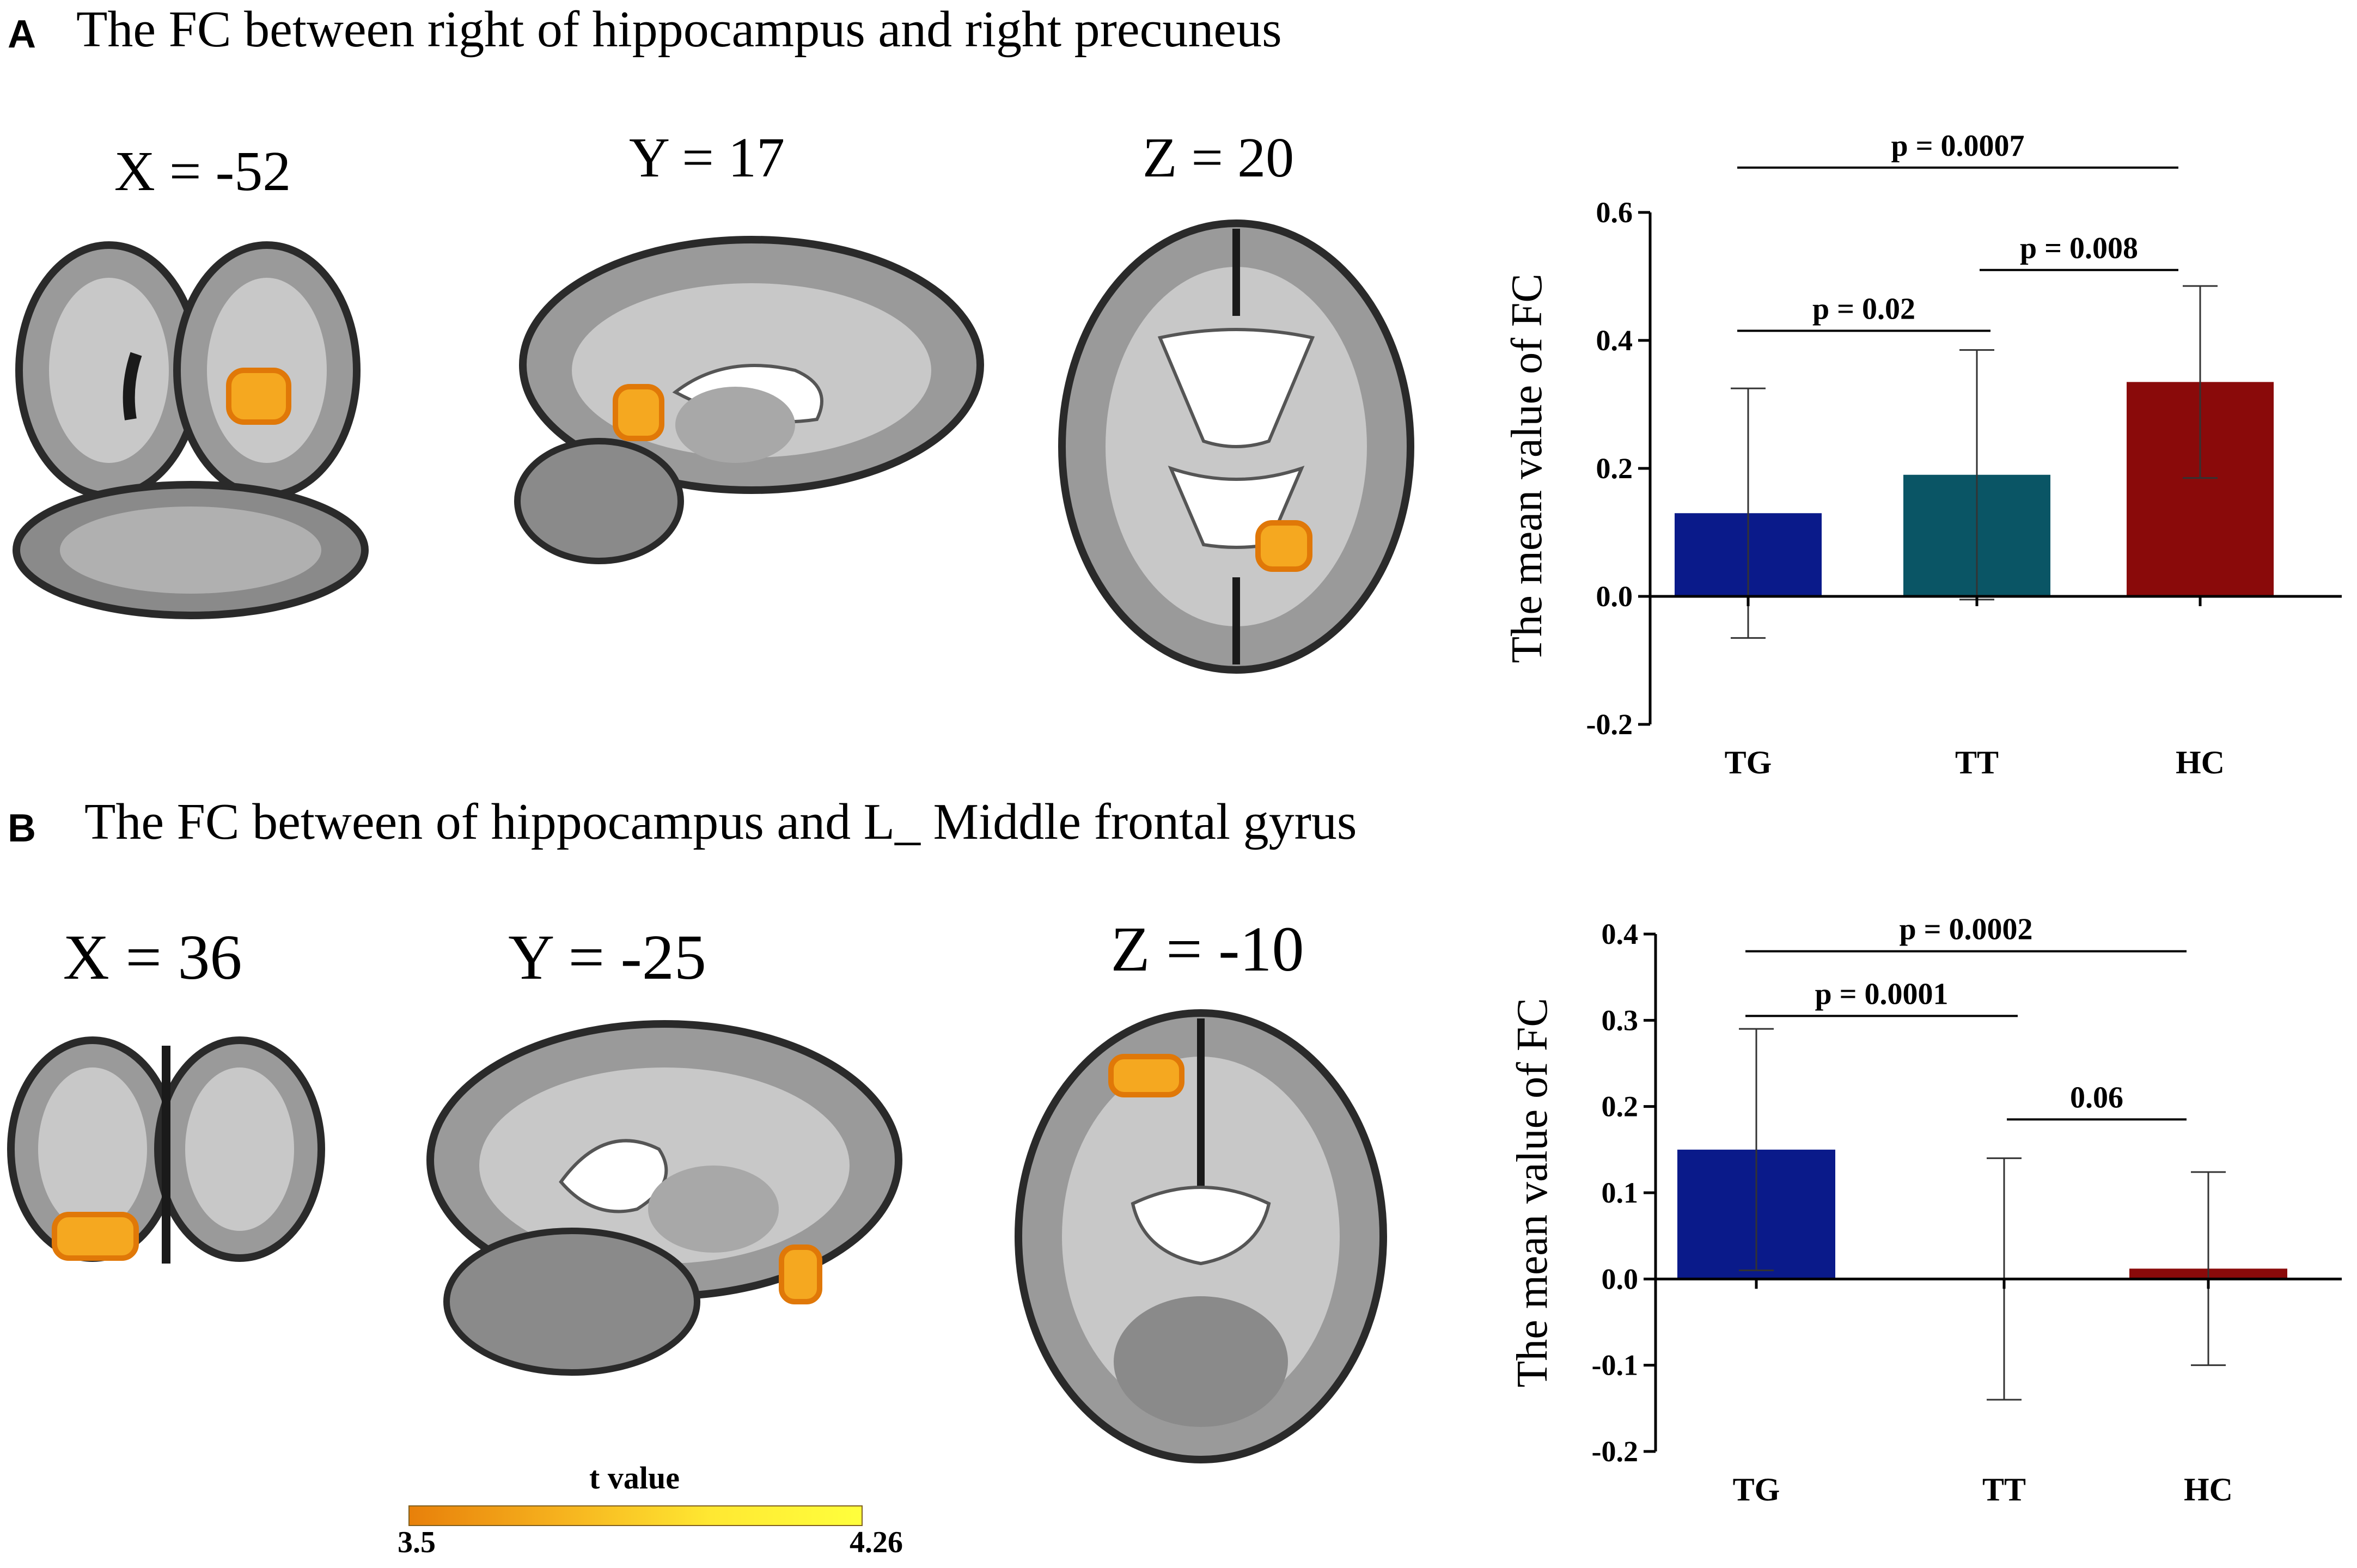  Describe the element at coordinates (876, 1543) in the screenshot. I see `colorbar-max: 4.26` at that location.